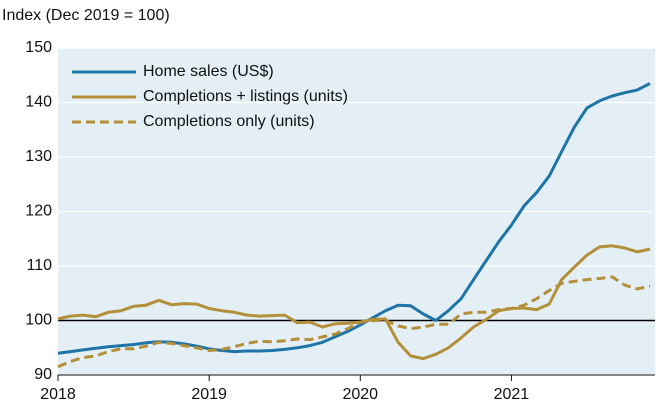  What do you see at coordinates (38, 102) in the screenshot?
I see `y-tick-label: 140` at bounding box center [38, 102].